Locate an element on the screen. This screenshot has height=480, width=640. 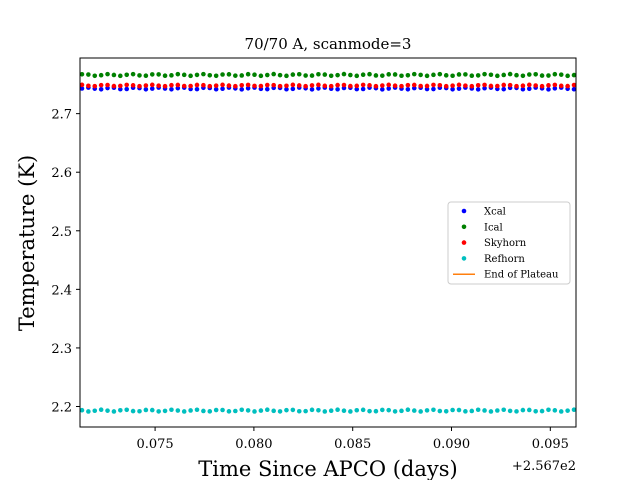
x-axis-label: Time Since APCO (days) is located at coordinates (327, 468).